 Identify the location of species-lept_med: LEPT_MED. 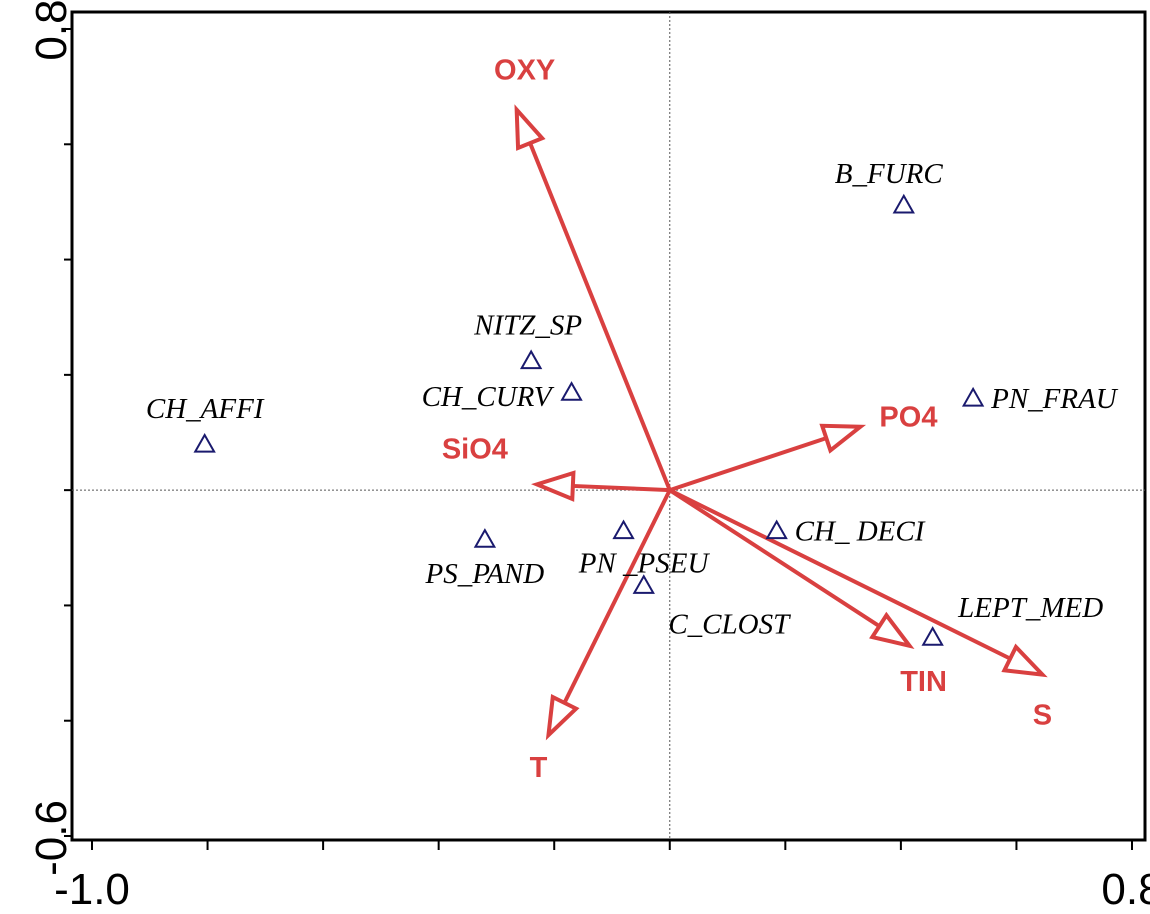
(1012, 619).